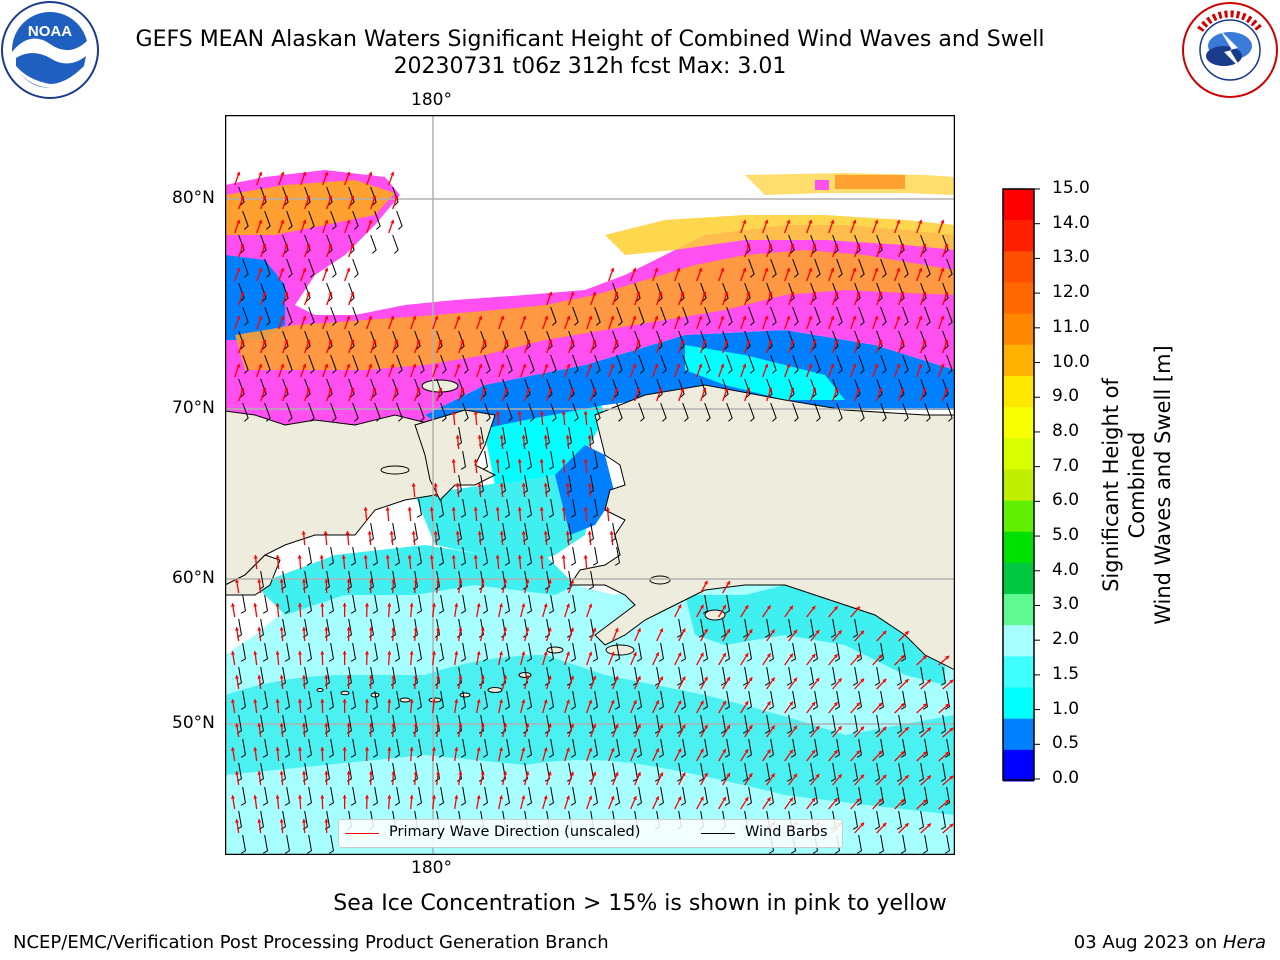  Describe the element at coordinates (455, 455) in the screenshot. I see `chukotka-land` at that location.